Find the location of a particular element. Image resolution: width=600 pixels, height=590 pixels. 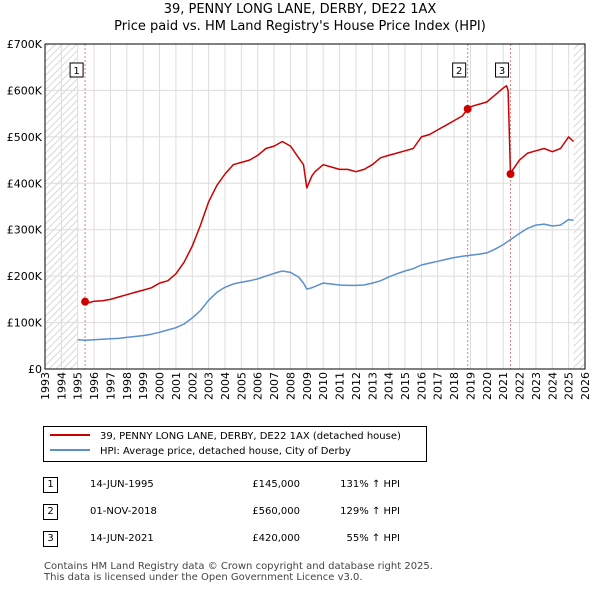

x-tick-label: 2017 is located at coordinates (438, 386).